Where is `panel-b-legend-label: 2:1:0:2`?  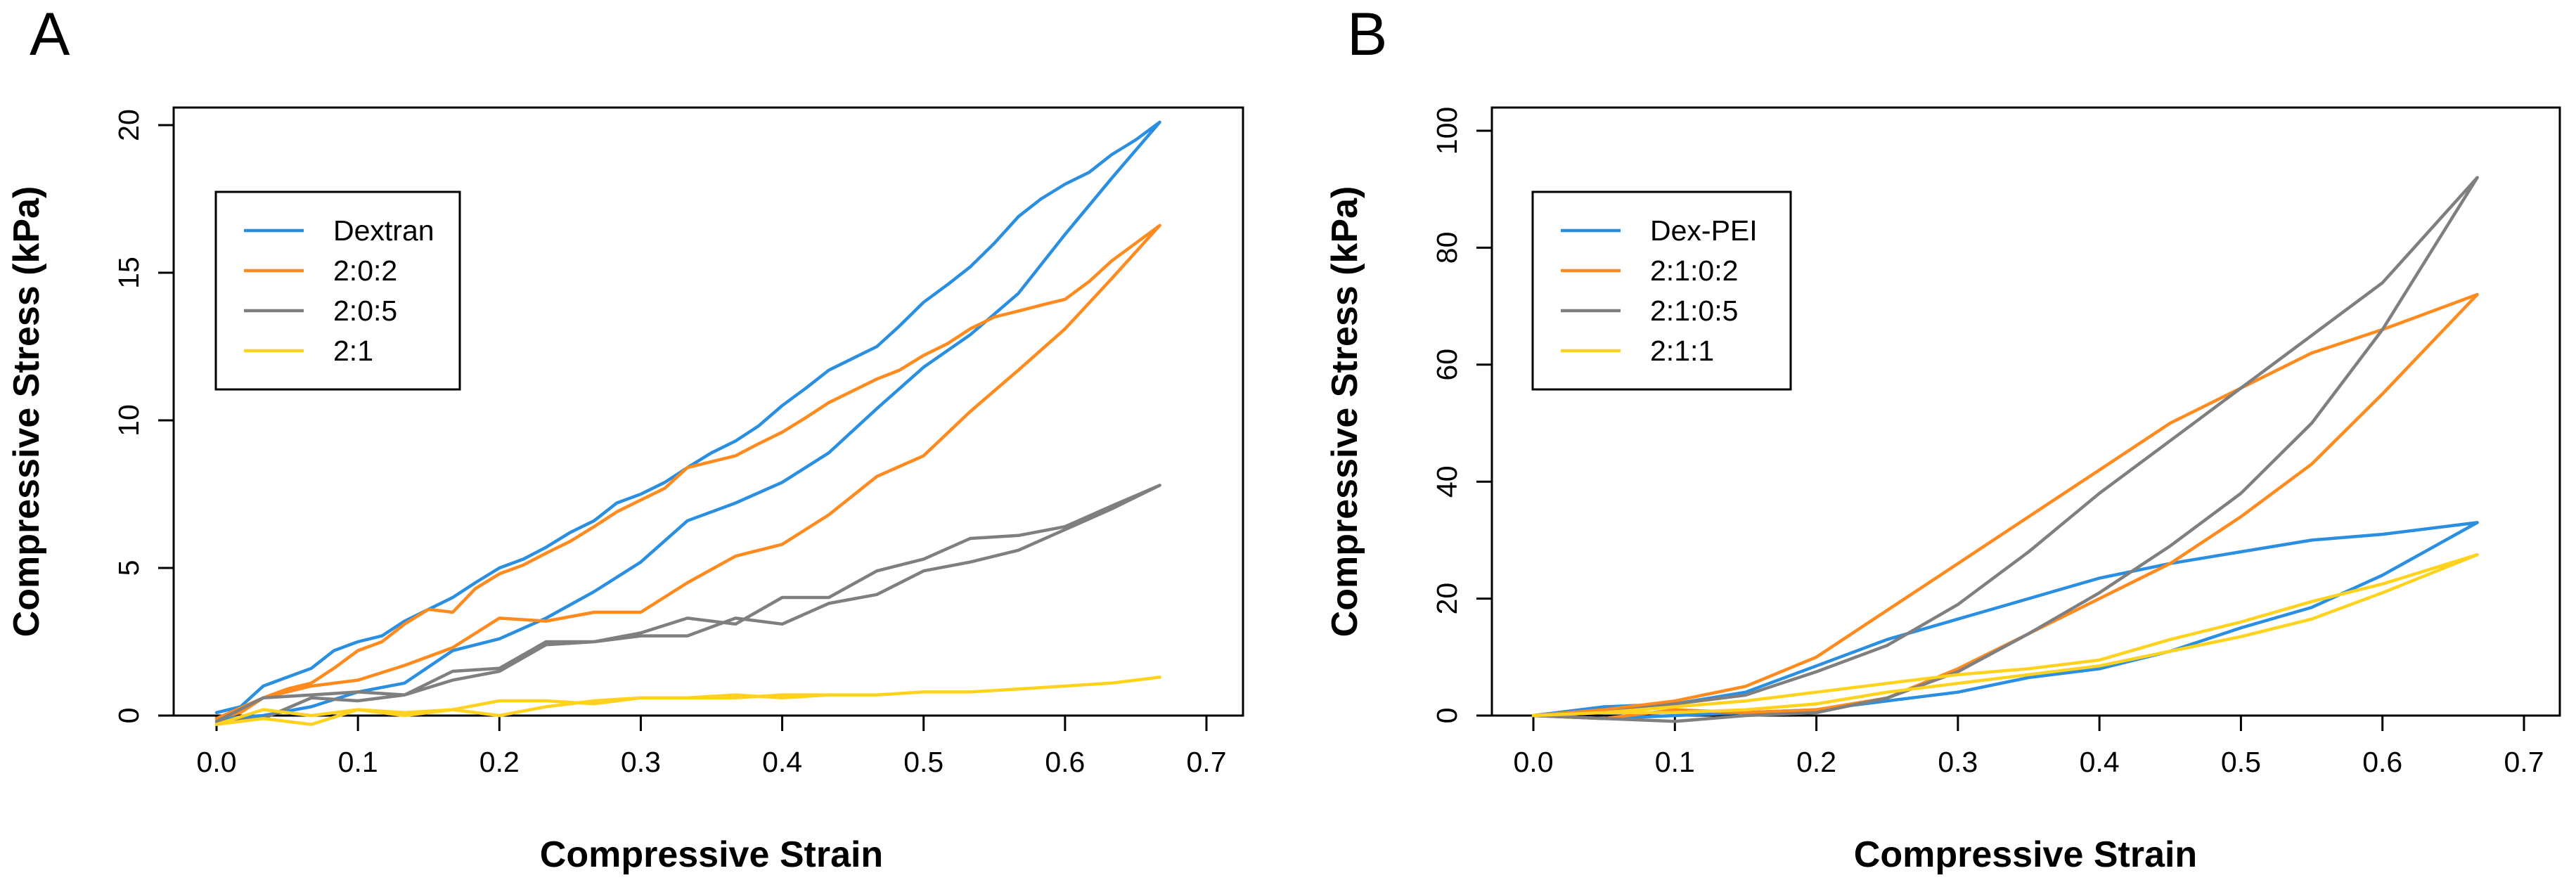 panel-b-legend-label: 2:1:0:2 is located at coordinates (1694, 270).